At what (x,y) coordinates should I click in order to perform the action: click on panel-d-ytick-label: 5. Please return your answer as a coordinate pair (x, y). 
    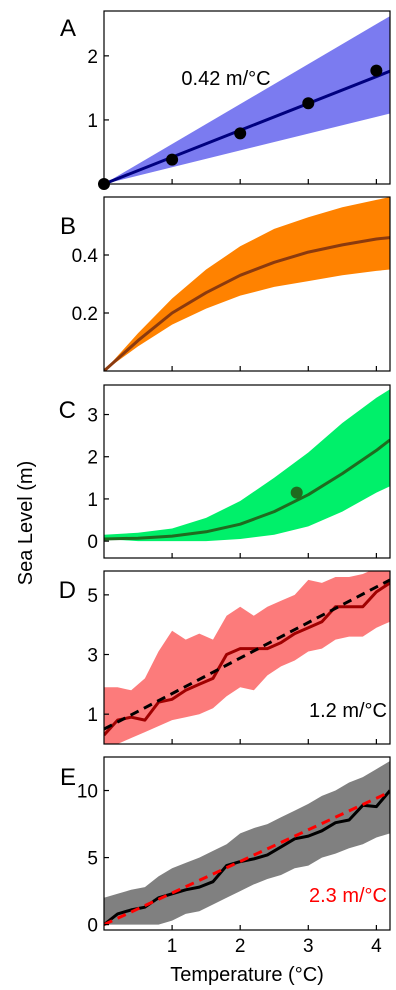
    Looking at the image, I should click on (92, 596).